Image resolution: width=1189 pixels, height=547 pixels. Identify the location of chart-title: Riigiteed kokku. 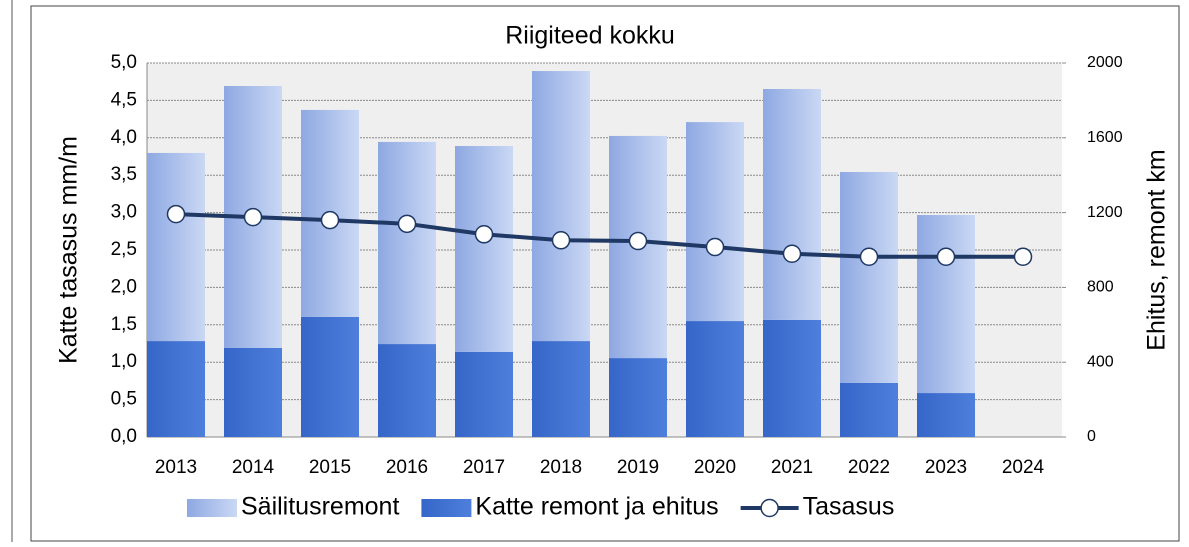
(590, 36).